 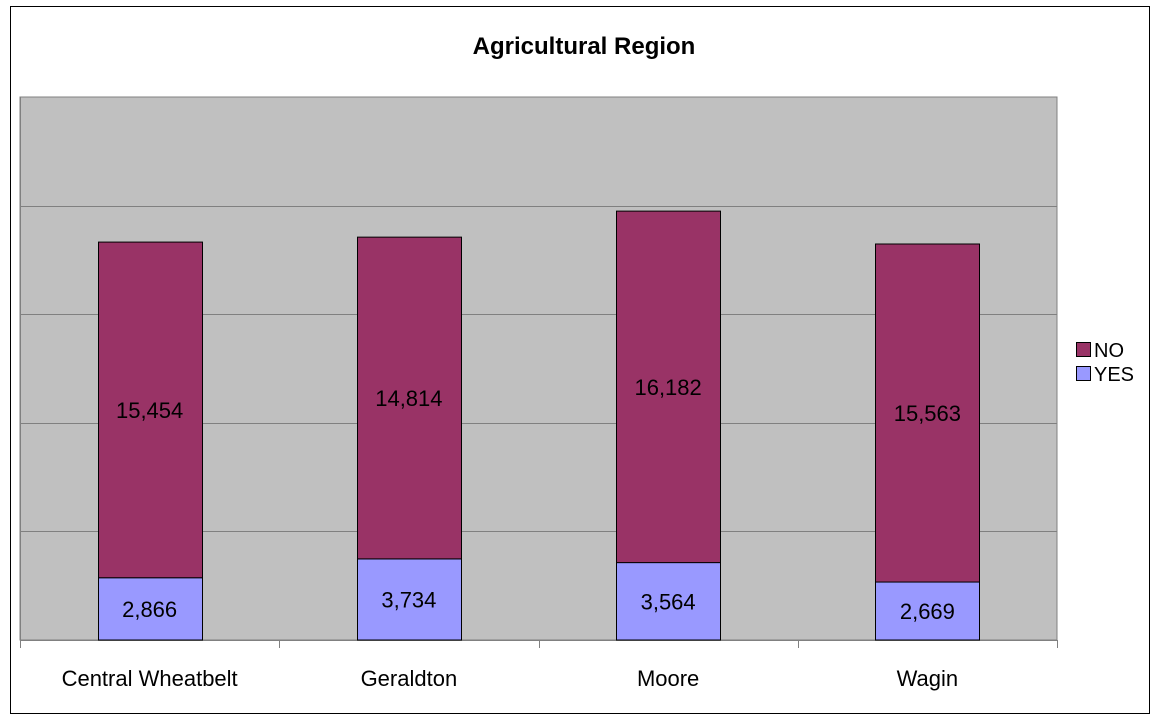 I want to click on bar-yes-moore, so click(x=668, y=601).